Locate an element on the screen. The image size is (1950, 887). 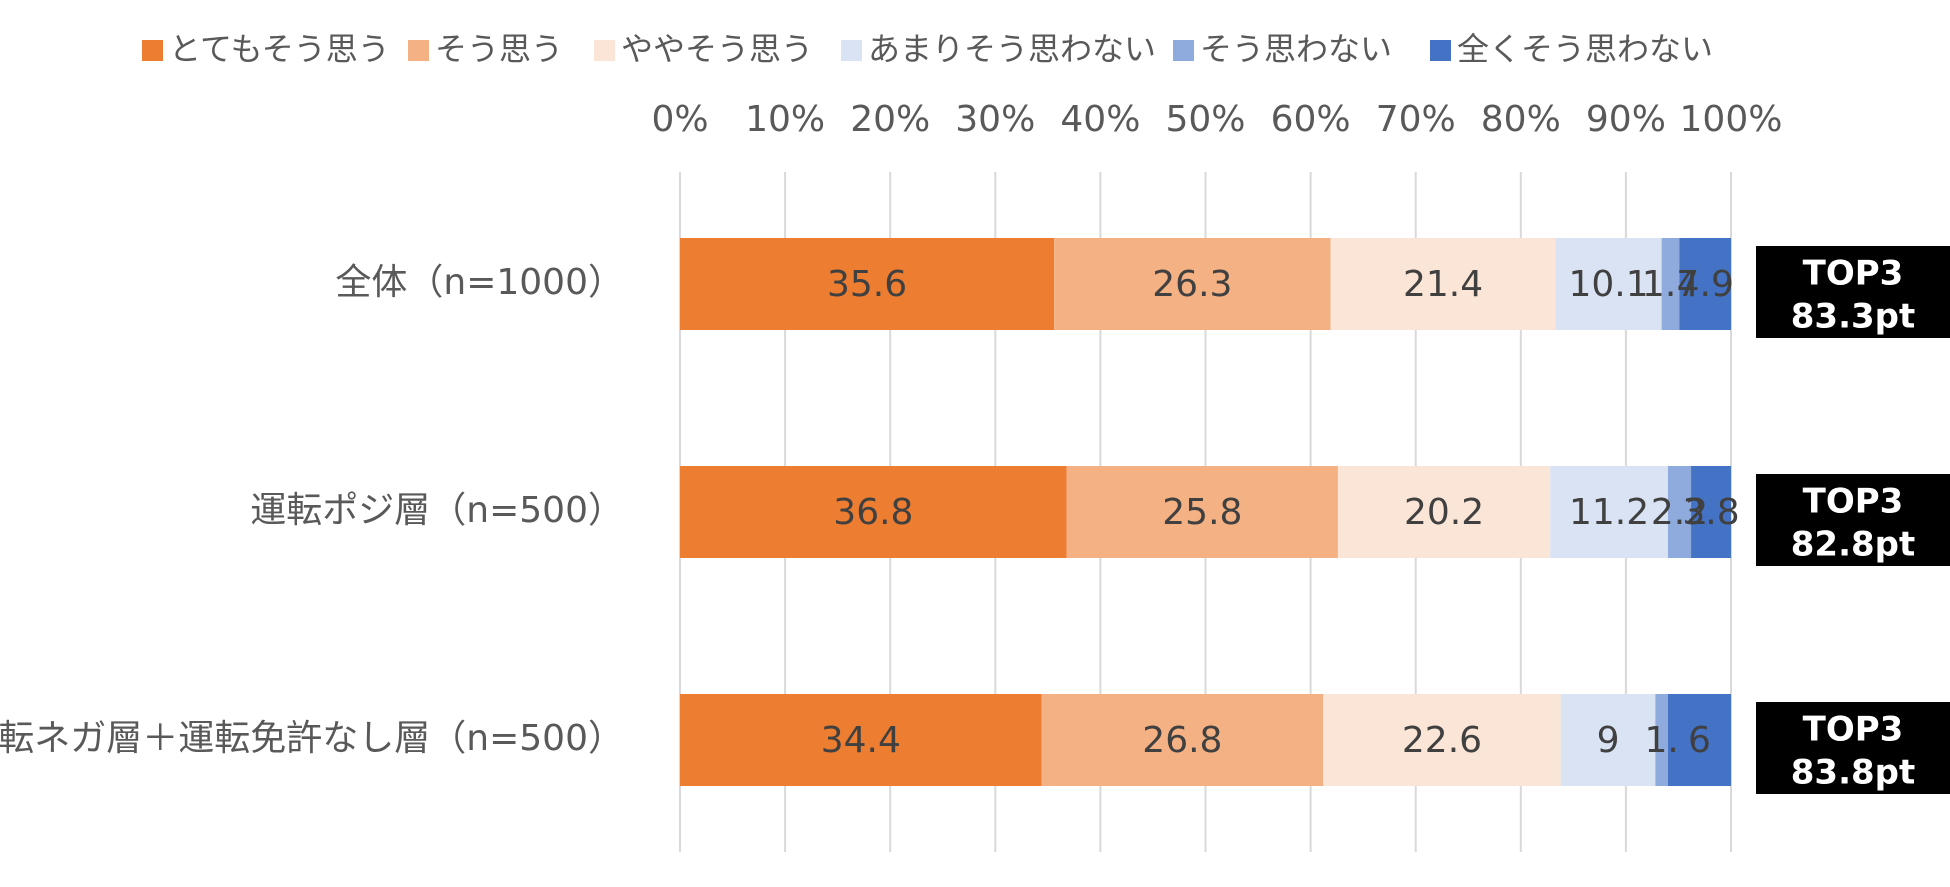
data-label: 21.4 is located at coordinates (1443, 284).